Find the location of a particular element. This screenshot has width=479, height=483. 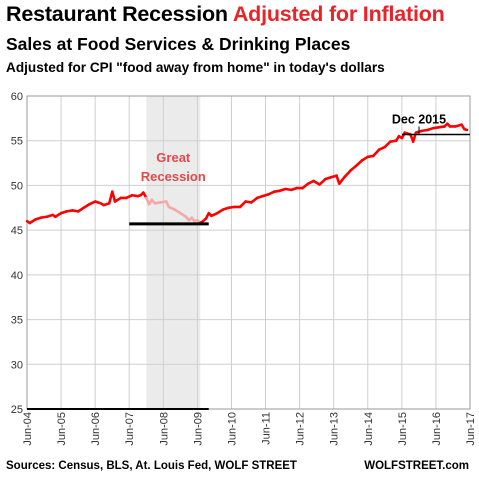

x-tick-label: Jun-04 is located at coordinates (28, 429).